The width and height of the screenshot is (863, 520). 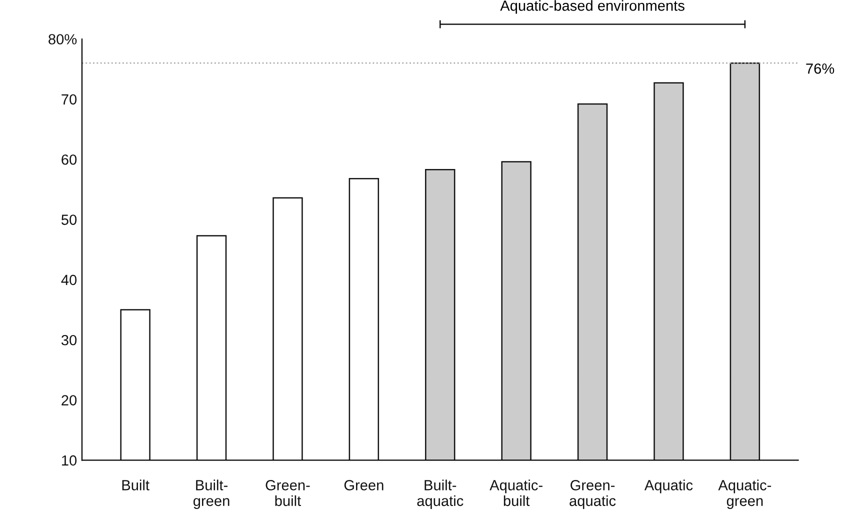 I want to click on y-tick-label: 20, so click(x=69, y=400).